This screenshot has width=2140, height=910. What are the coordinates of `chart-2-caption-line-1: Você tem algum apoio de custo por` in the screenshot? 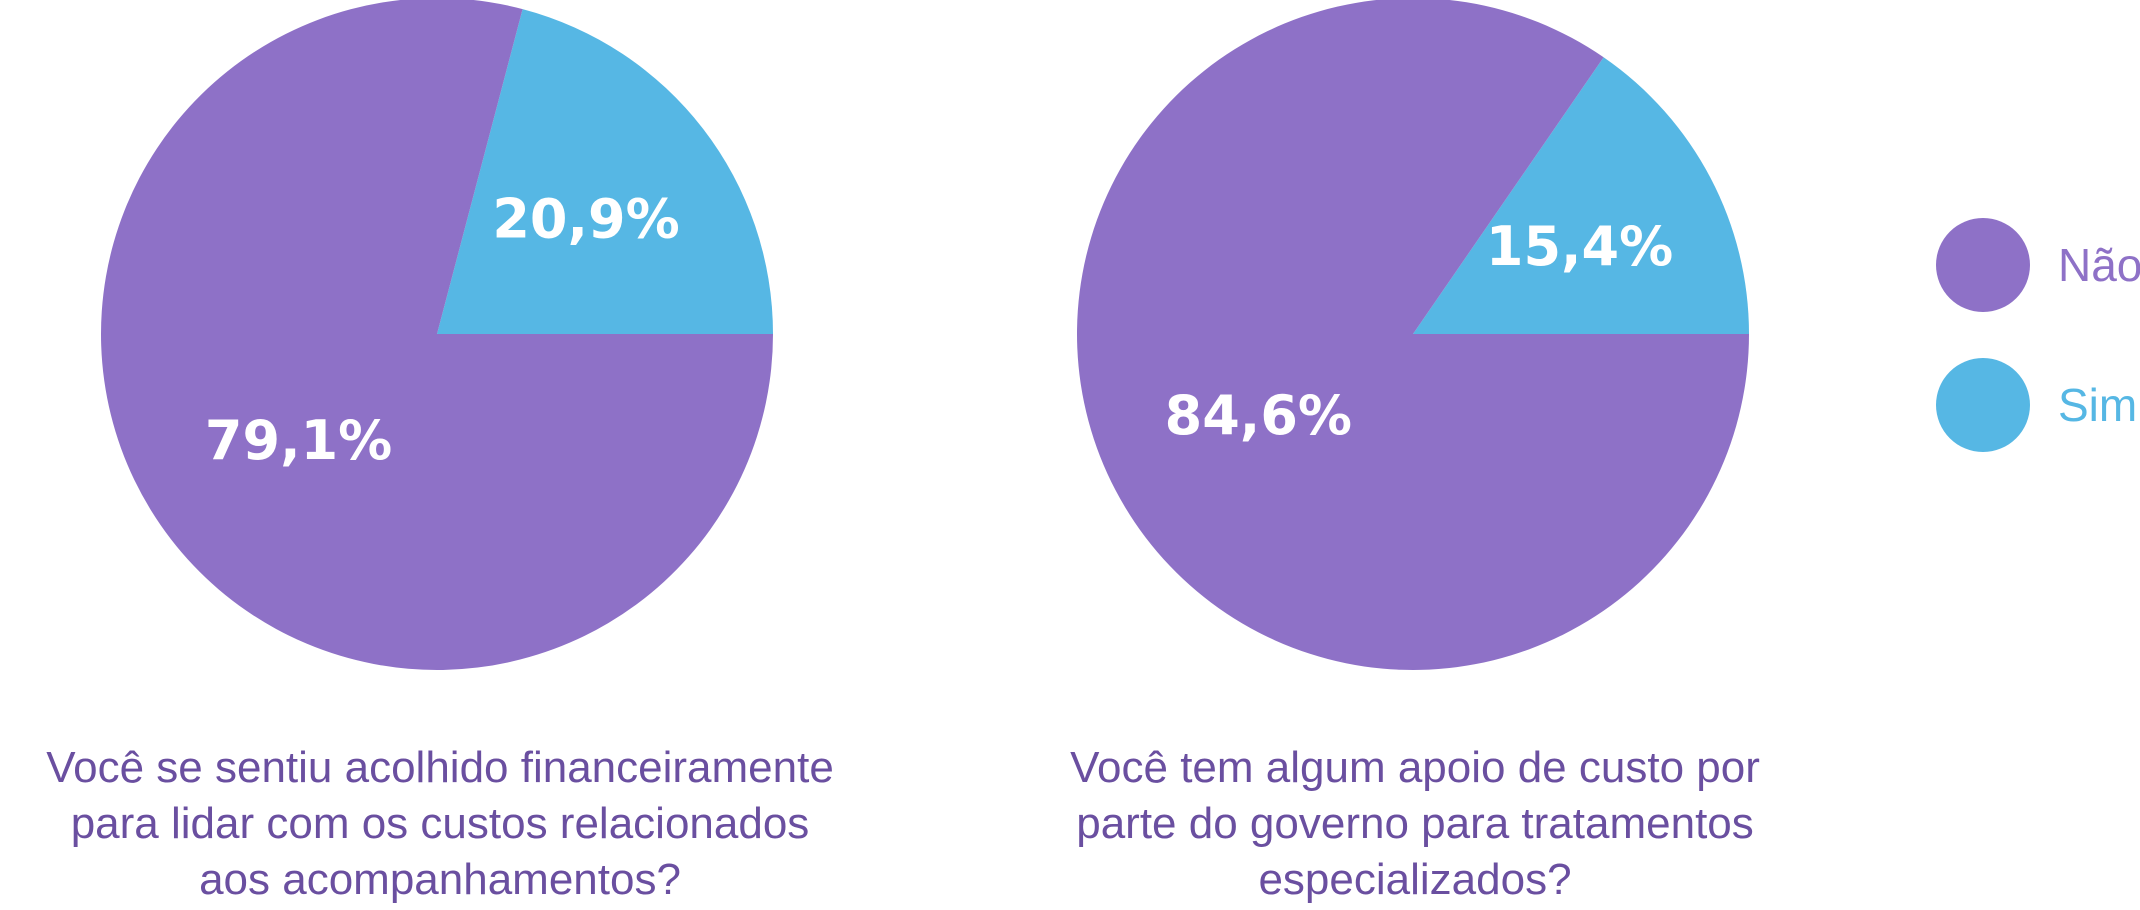 It's located at (1415, 767).